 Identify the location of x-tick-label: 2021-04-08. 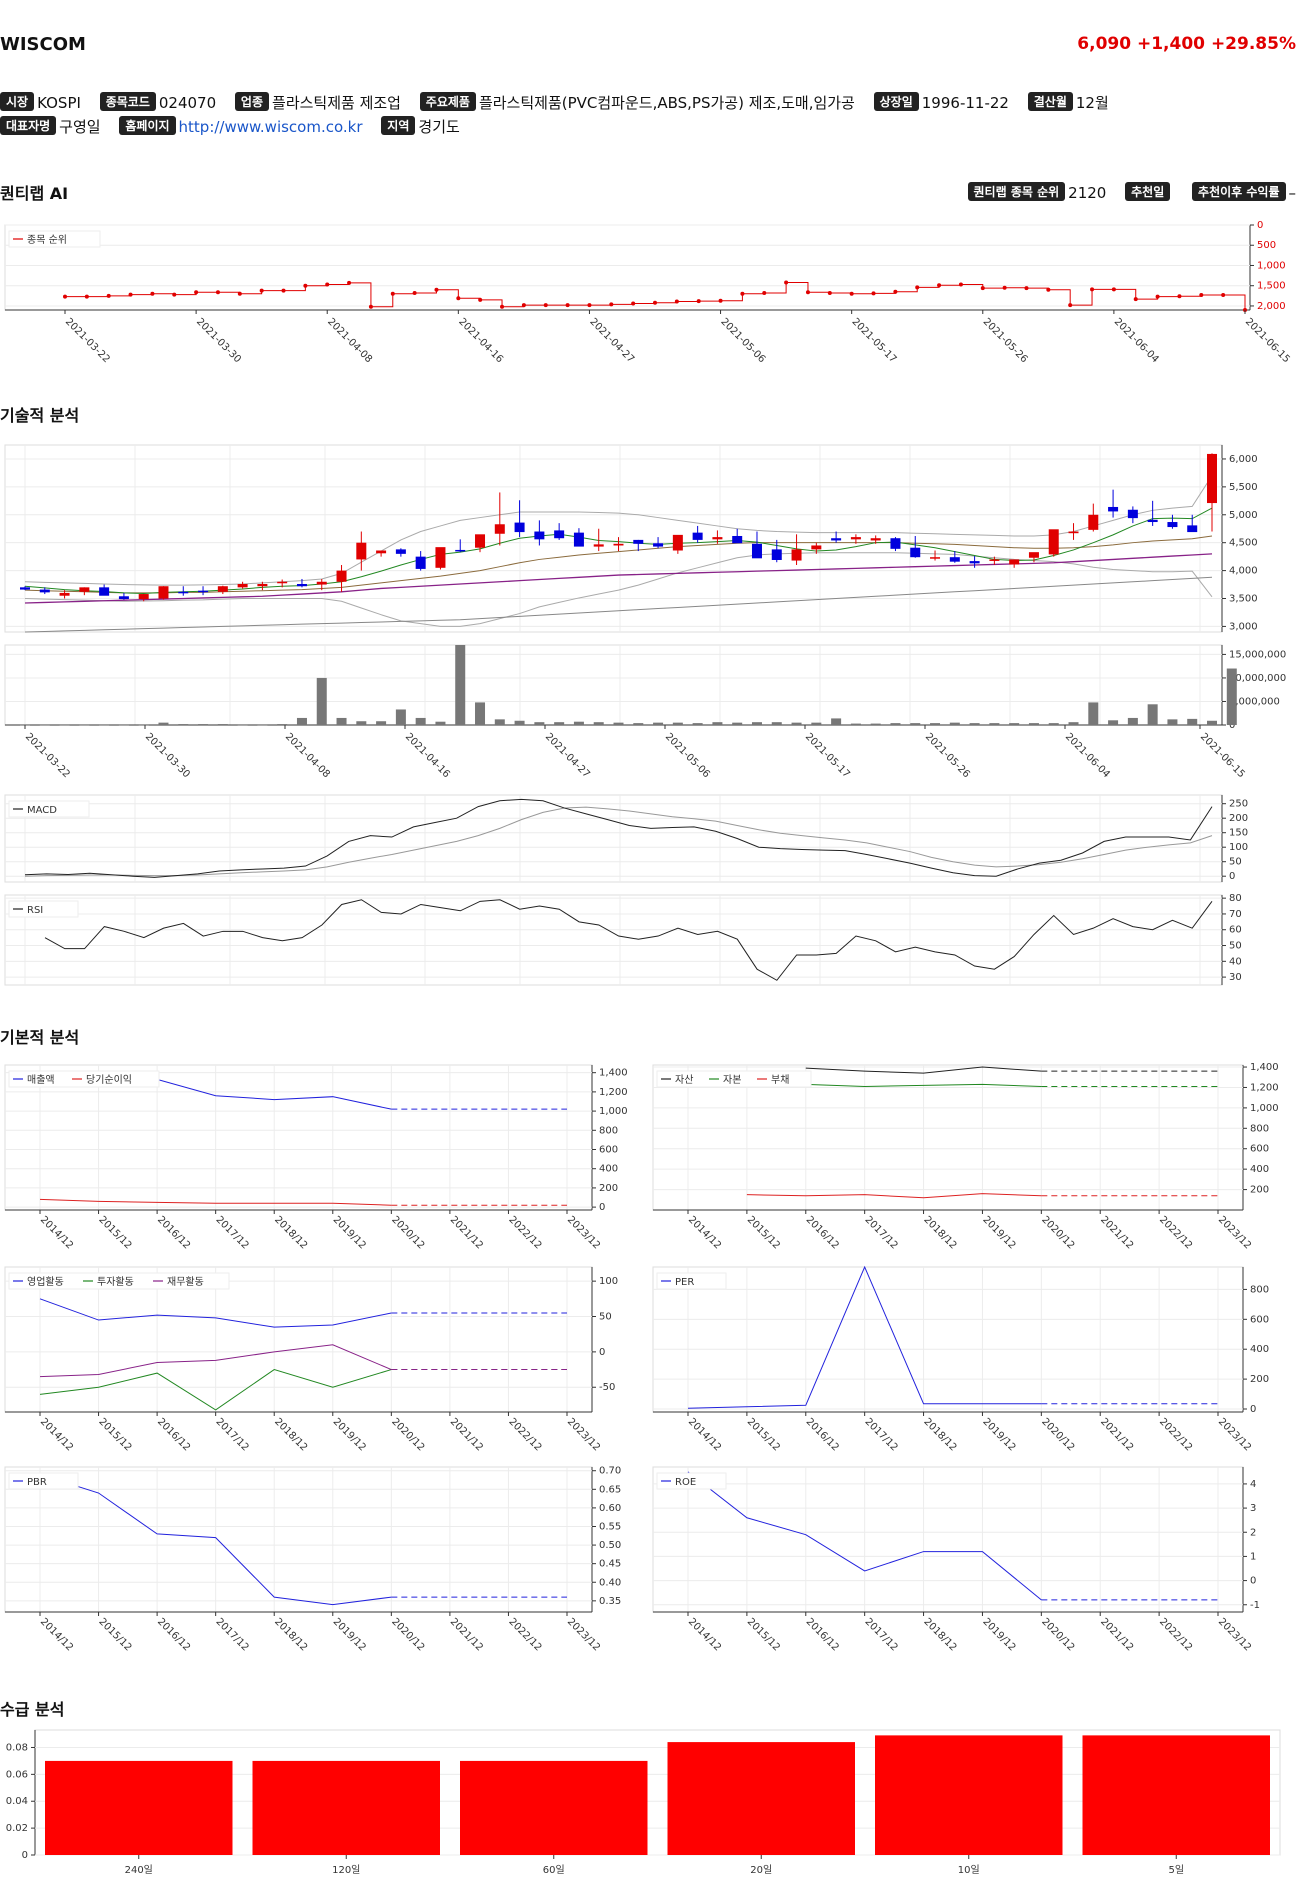
(349, 340).